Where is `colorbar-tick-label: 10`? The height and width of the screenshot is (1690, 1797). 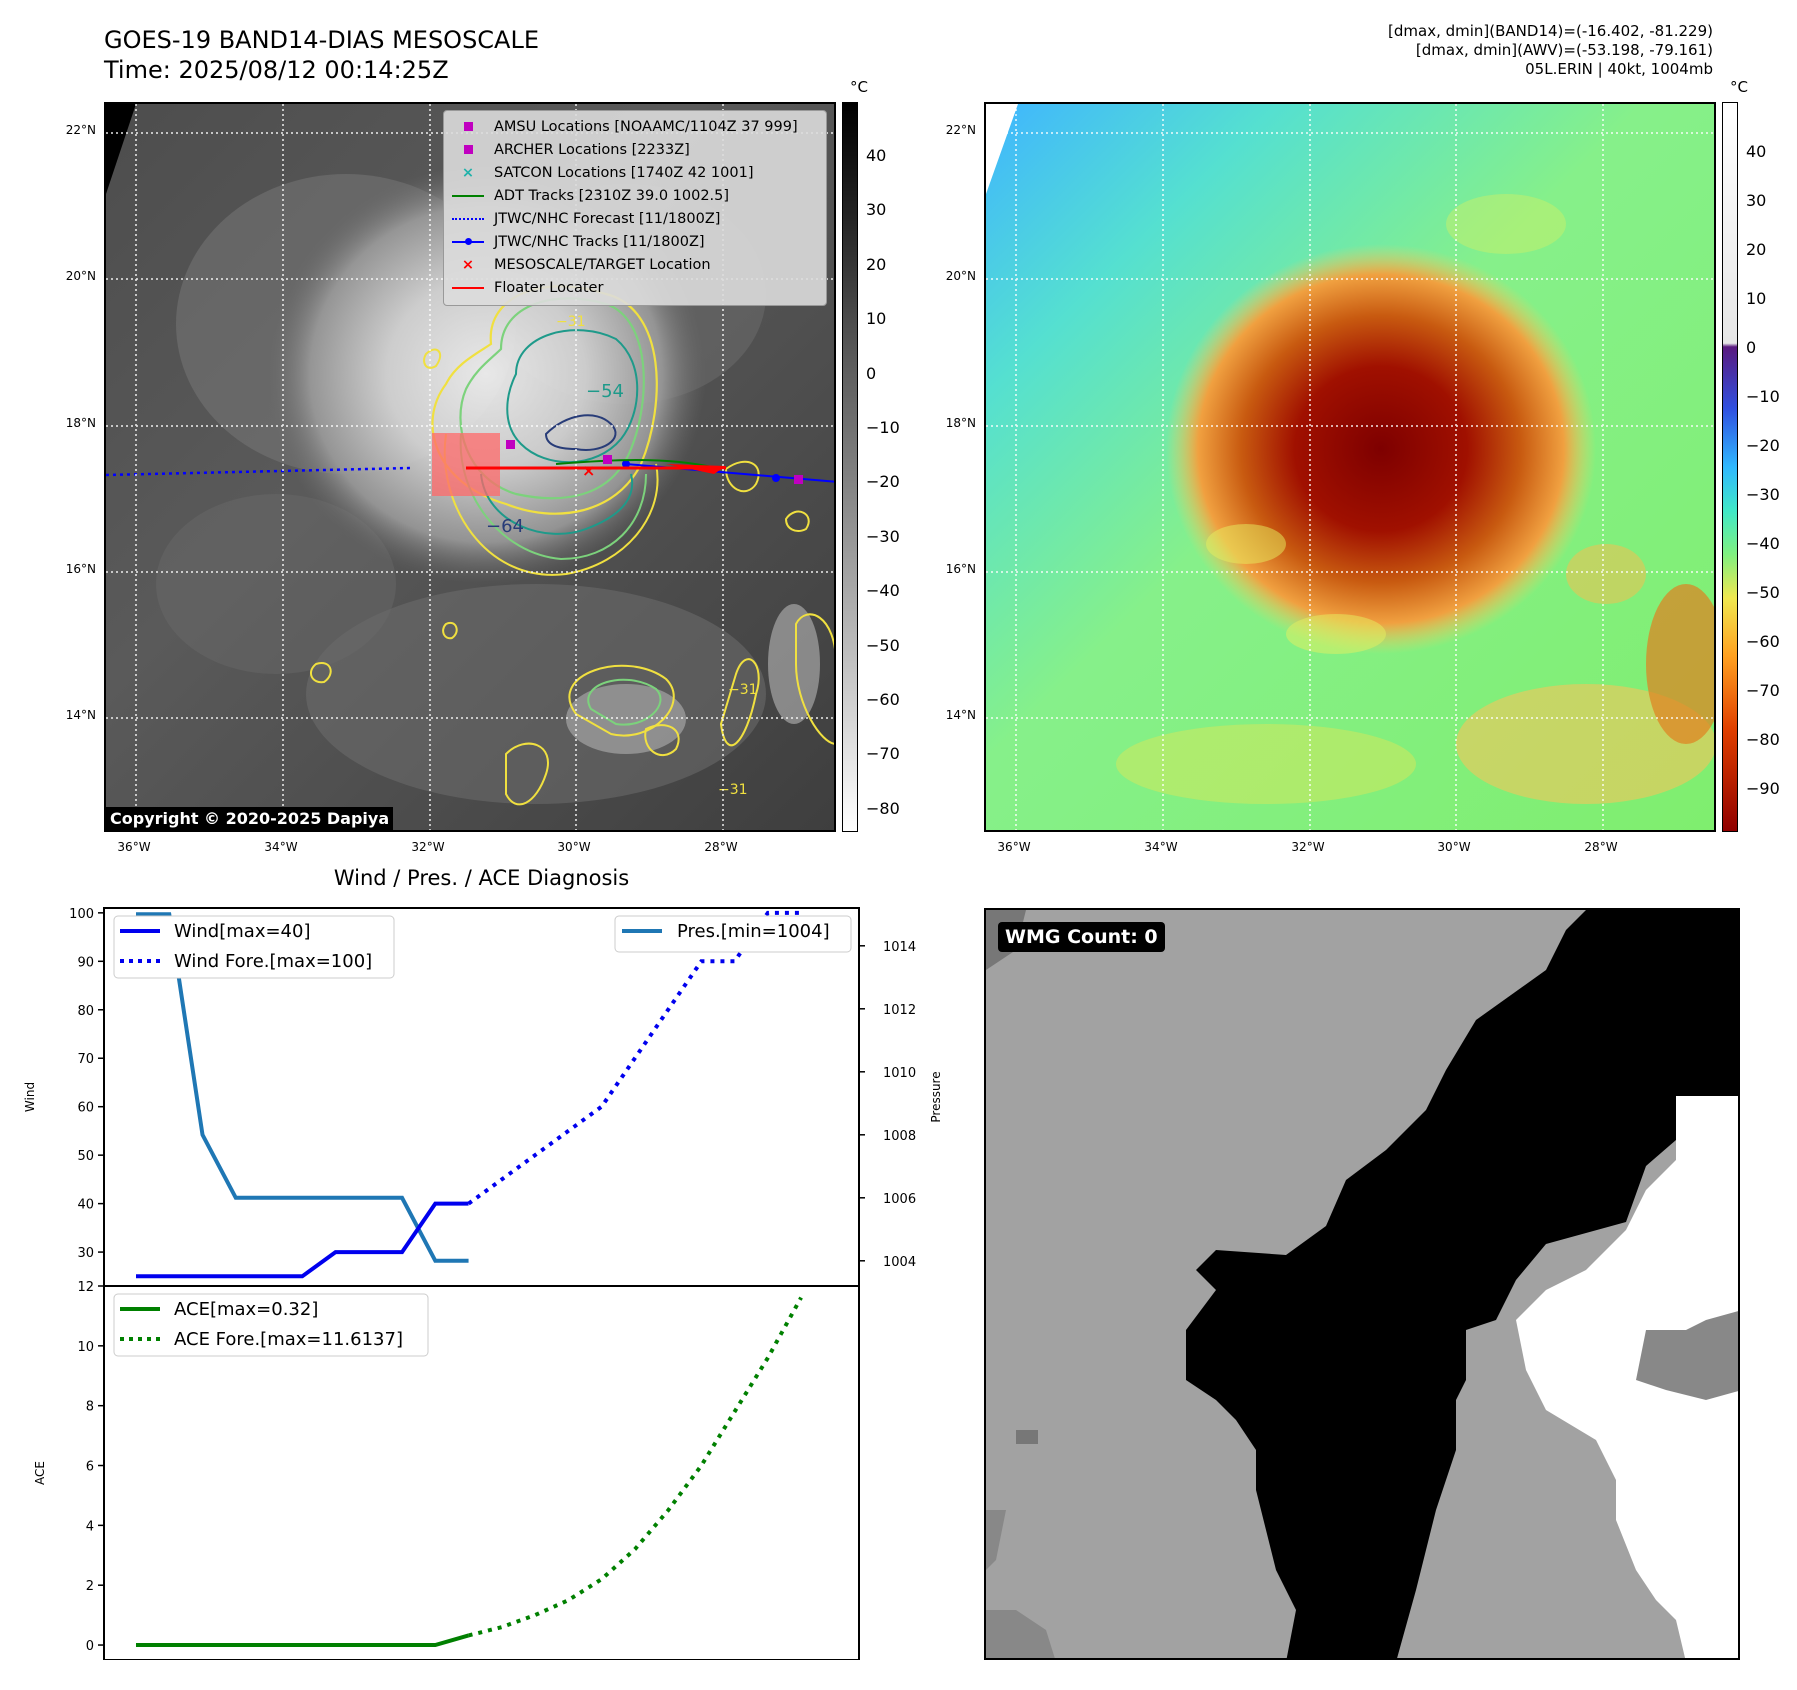 colorbar-tick-label: 10 is located at coordinates (1756, 298).